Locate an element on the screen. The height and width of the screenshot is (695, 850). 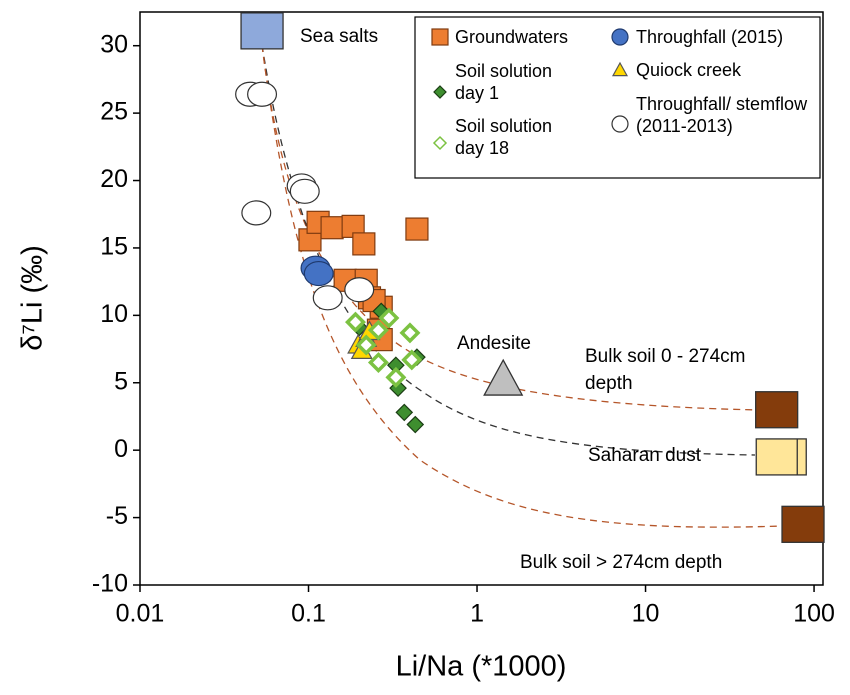
y-axis-label: δ⁷Li (‰) is located at coordinates (33, 298).